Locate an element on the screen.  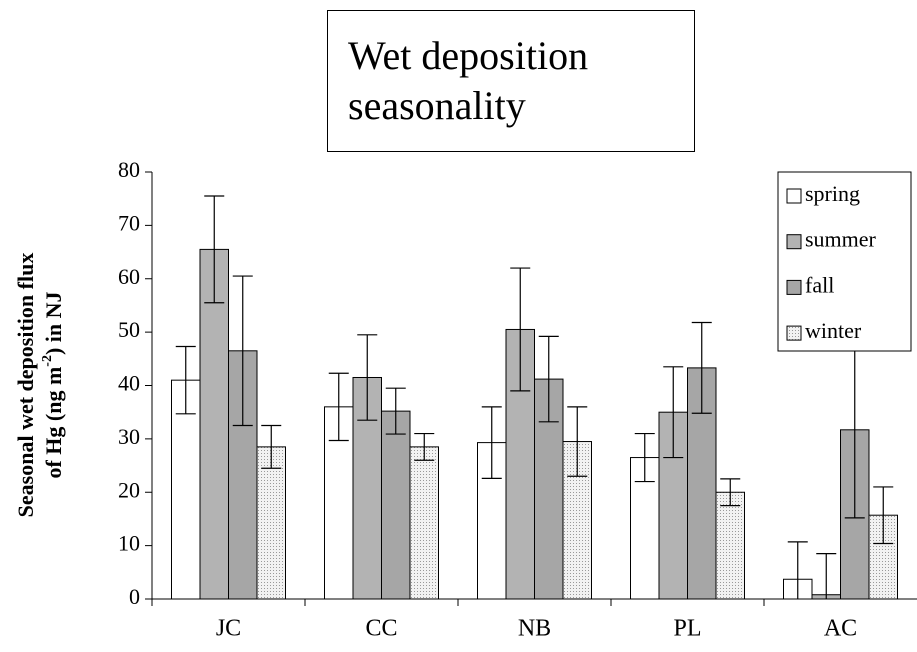
chart-title: Wet deposition seasonality is located at coordinates (511, 81).